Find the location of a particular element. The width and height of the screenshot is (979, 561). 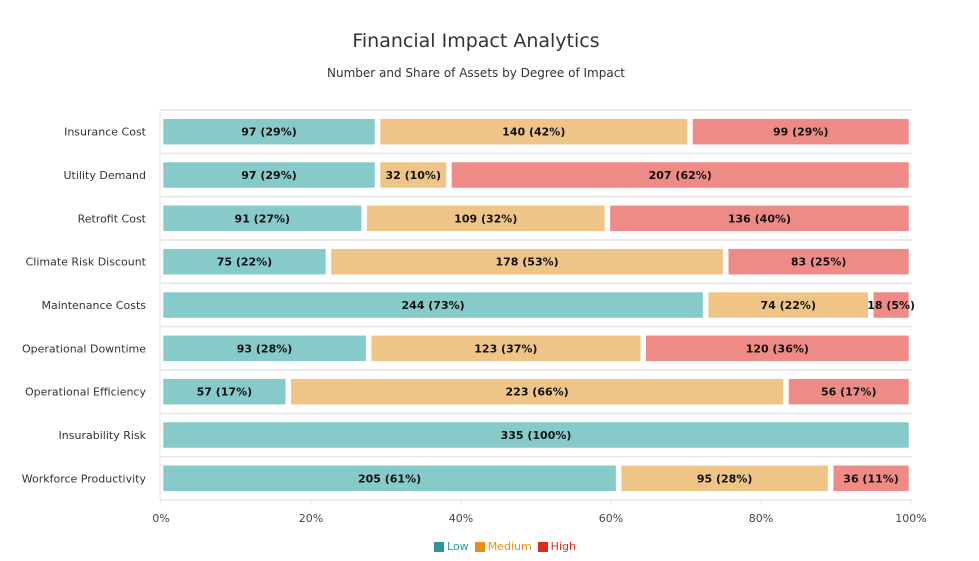

bar-data-label: 83 (25%) is located at coordinates (819, 262).